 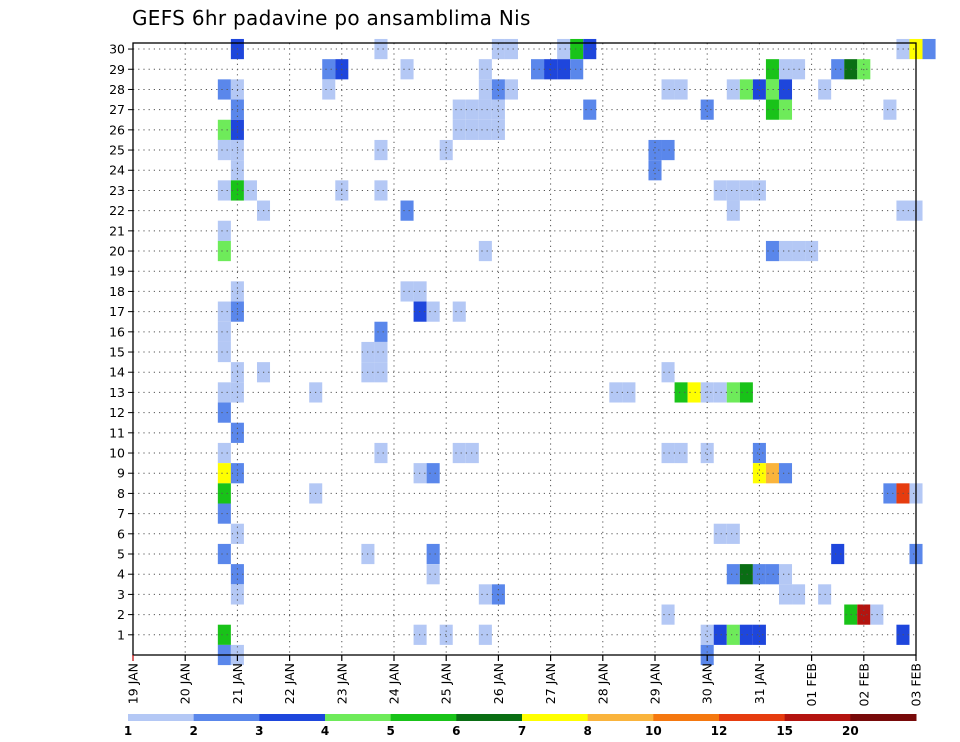 What do you see at coordinates (289, 683) in the screenshot?
I see `x-tick-label: 22 JAN` at bounding box center [289, 683].